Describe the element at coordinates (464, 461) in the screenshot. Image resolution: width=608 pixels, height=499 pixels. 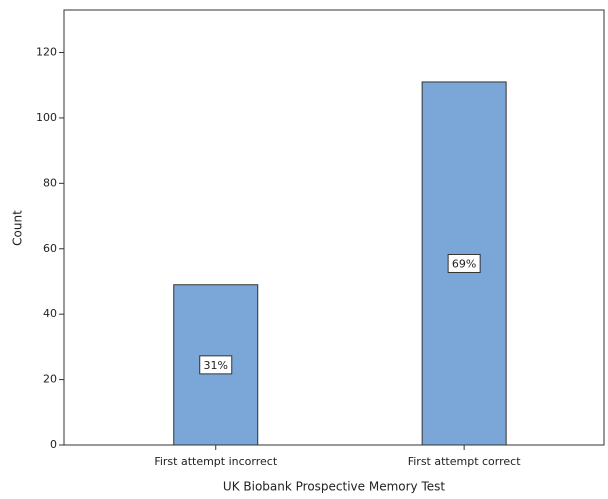
I see `x-tick-label: First attempt correct` at that location.